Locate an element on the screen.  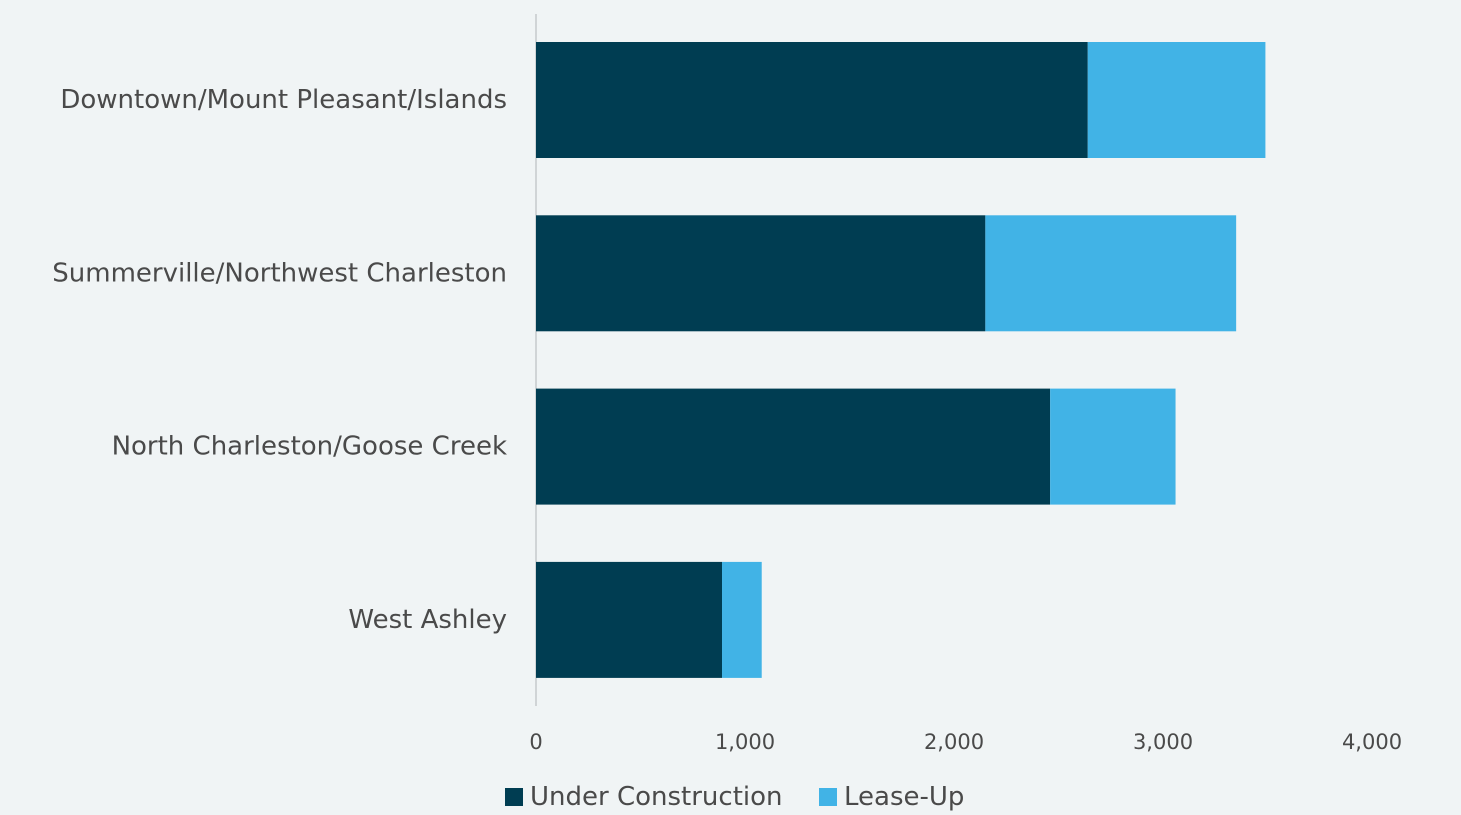
bar-lease-up-downtown-mount-pleasant-islands is located at coordinates (1176, 100).